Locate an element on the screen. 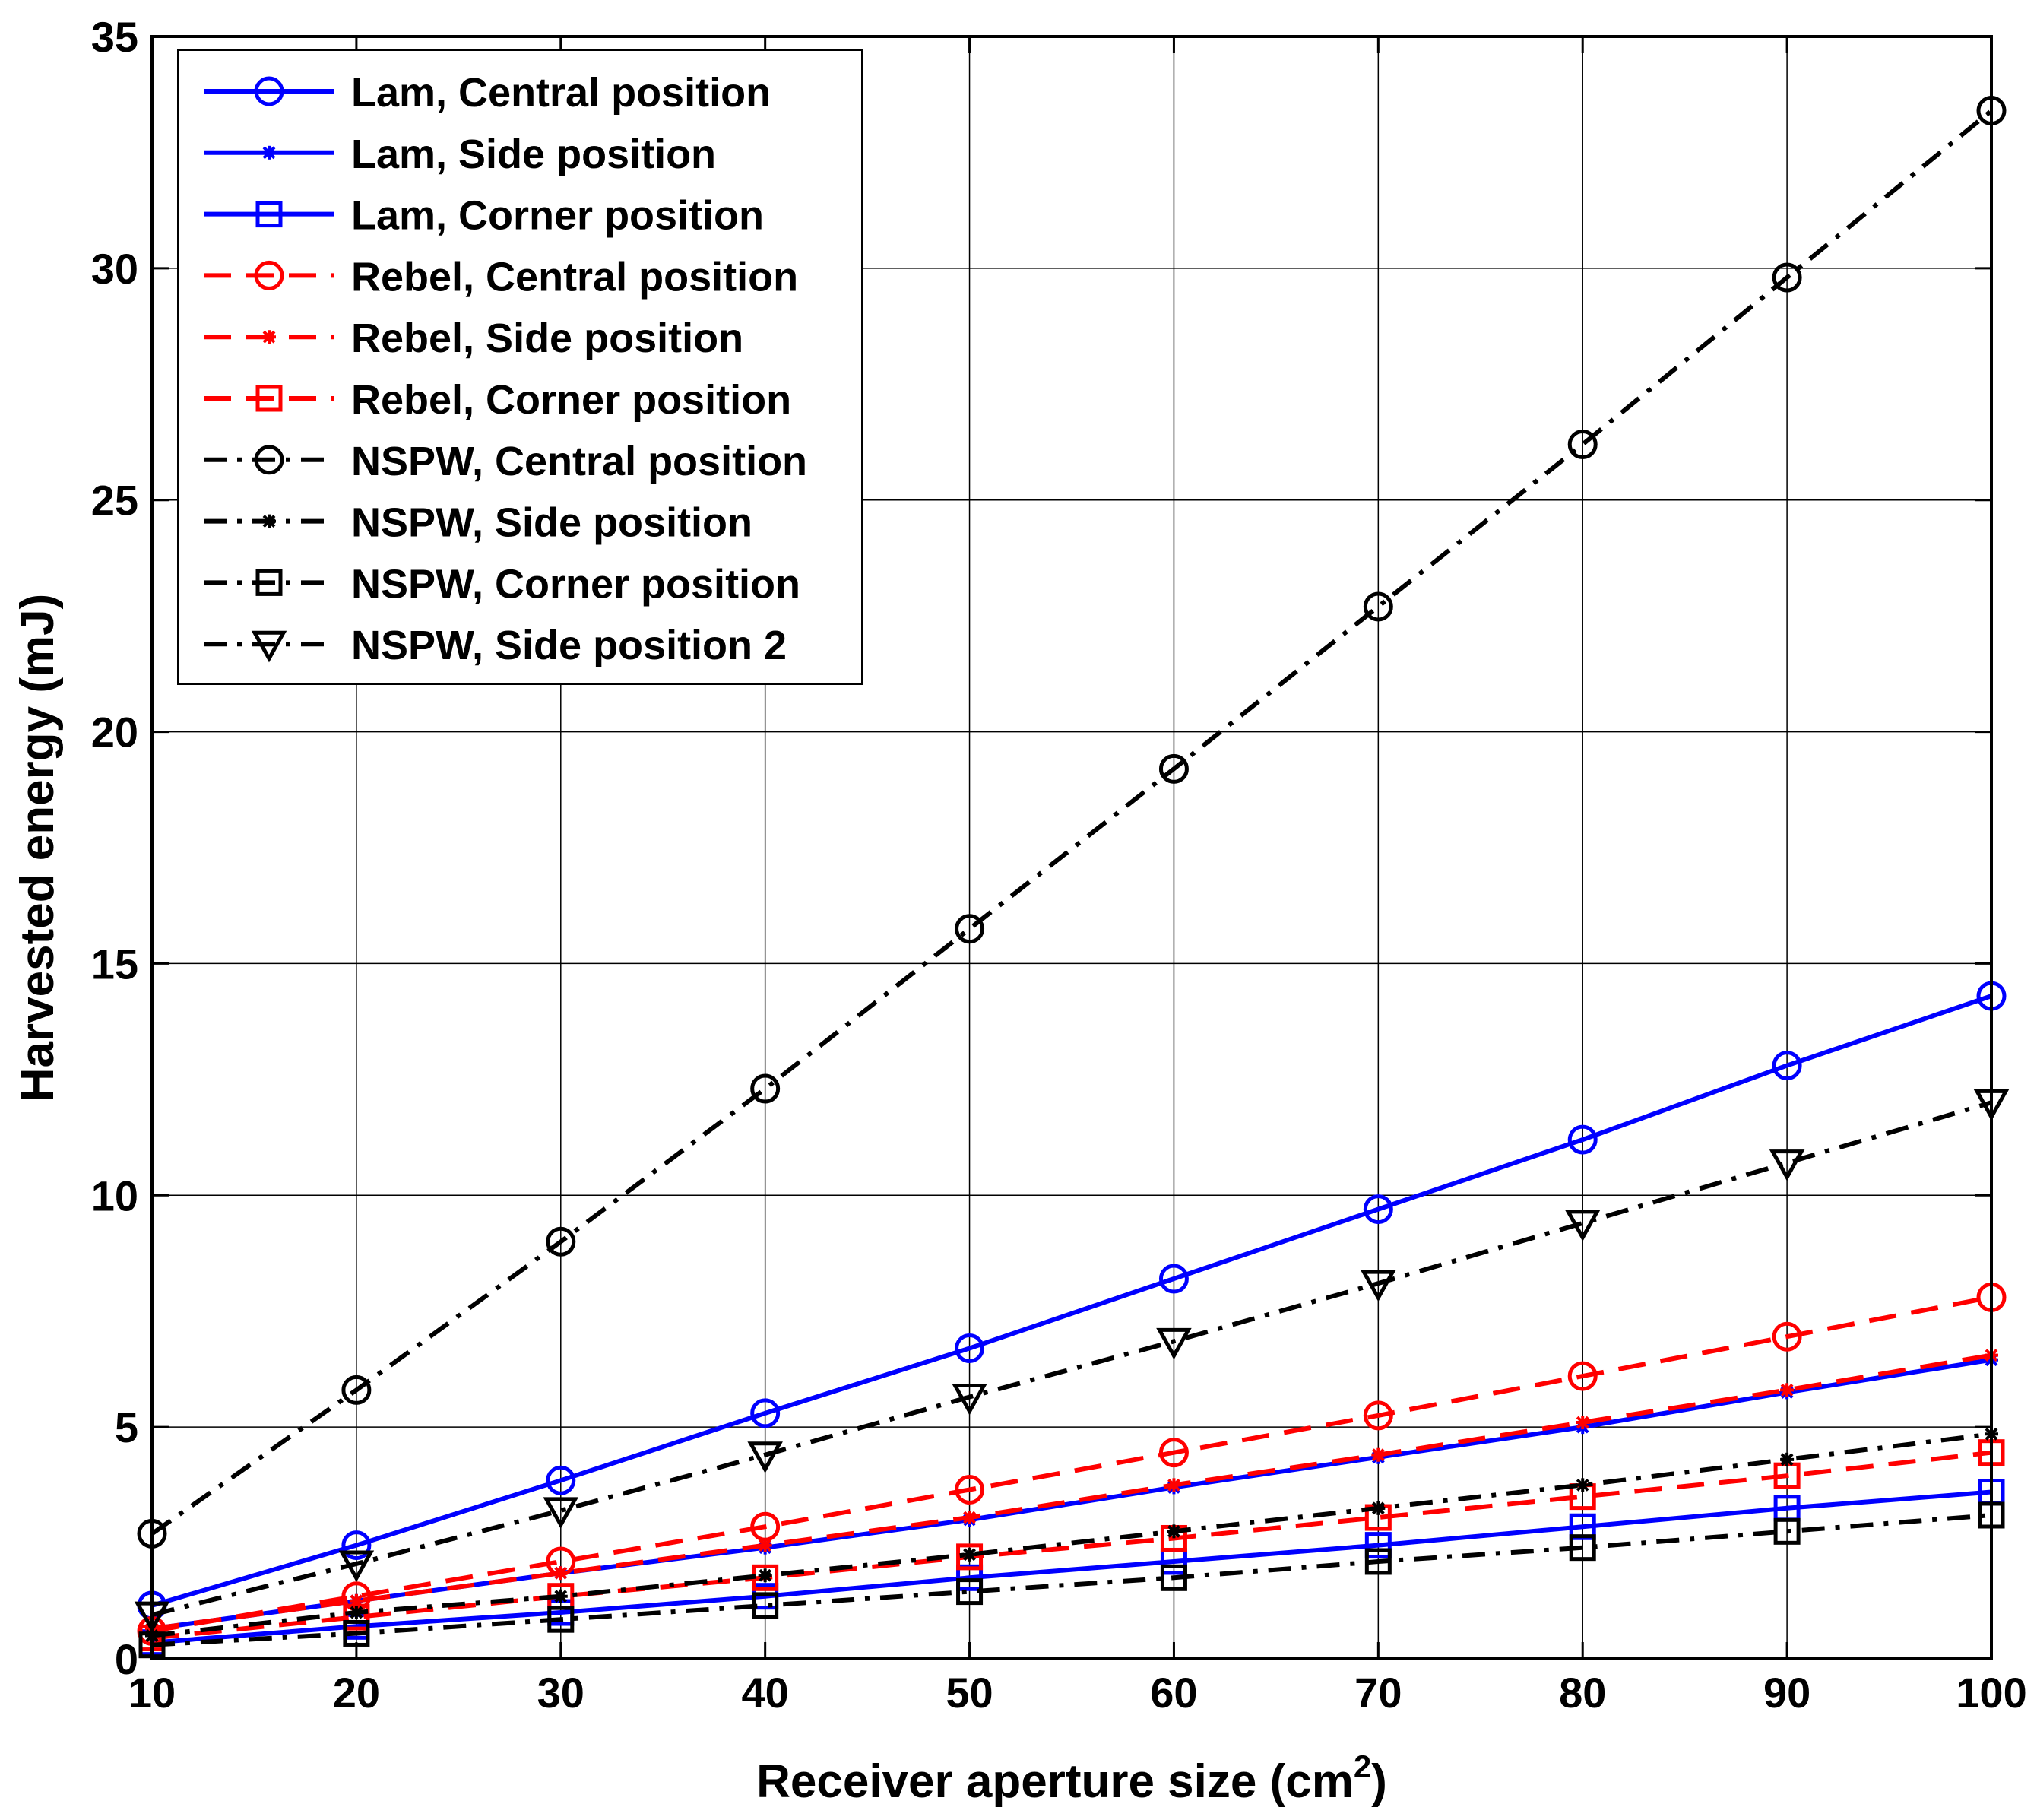 This screenshot has width=2037, height=1820. legend-label: NSPW, Side position is located at coordinates (551, 523).